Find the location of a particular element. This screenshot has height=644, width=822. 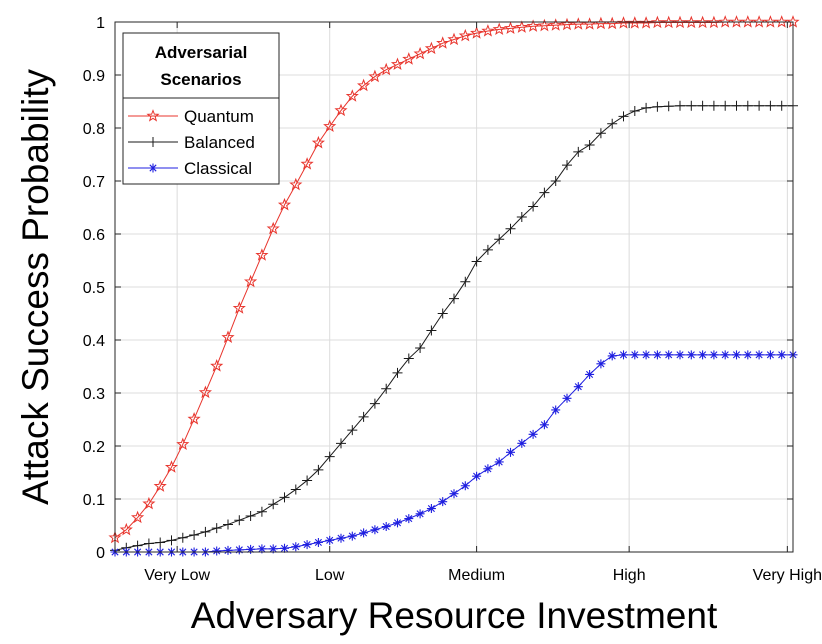

y-tick-label: 0.8 is located at coordinates (94, 129).